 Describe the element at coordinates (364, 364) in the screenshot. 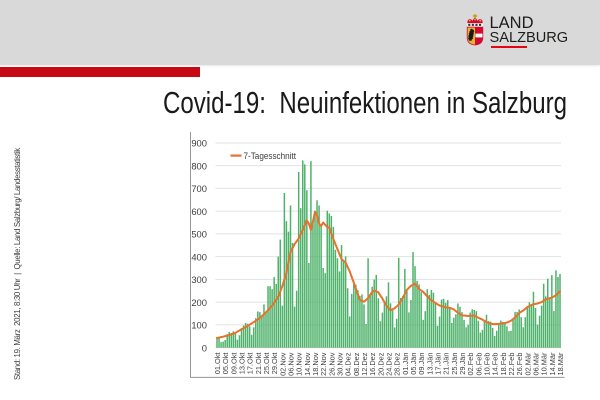

I see `svg-text: 12.Dez` at that location.